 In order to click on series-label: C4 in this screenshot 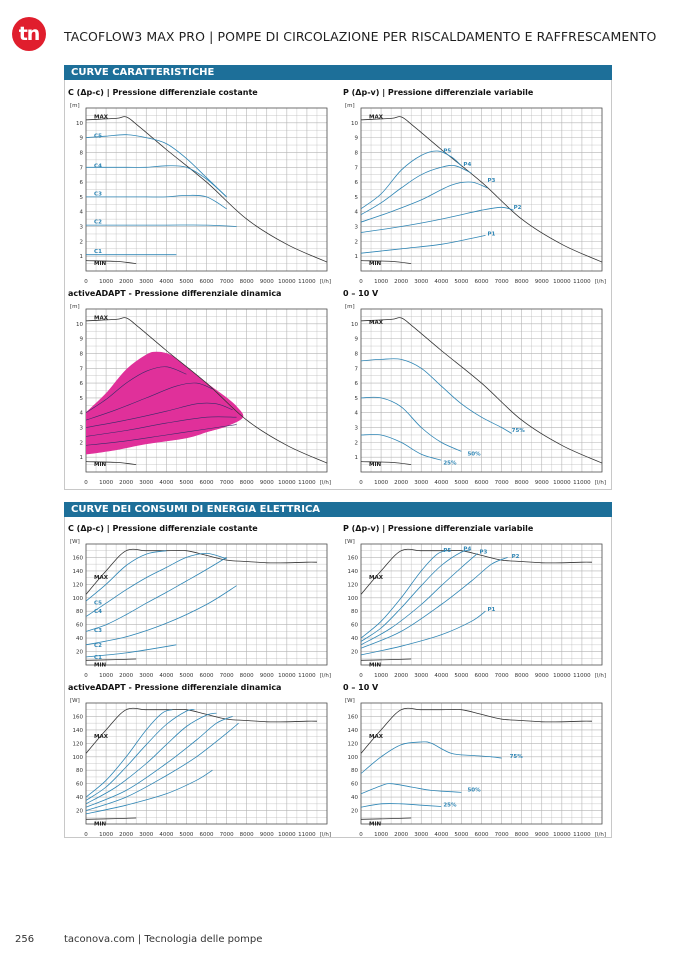, I will do `click(98, 612)`.